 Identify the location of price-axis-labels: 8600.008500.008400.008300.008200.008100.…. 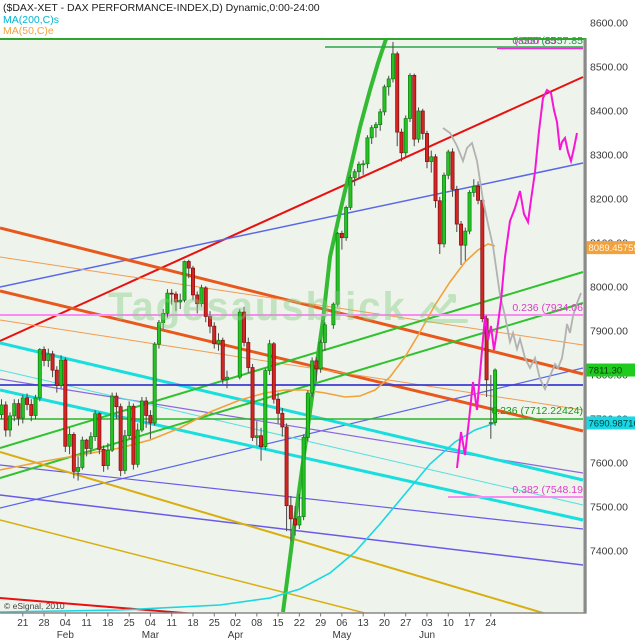
(609, 288).